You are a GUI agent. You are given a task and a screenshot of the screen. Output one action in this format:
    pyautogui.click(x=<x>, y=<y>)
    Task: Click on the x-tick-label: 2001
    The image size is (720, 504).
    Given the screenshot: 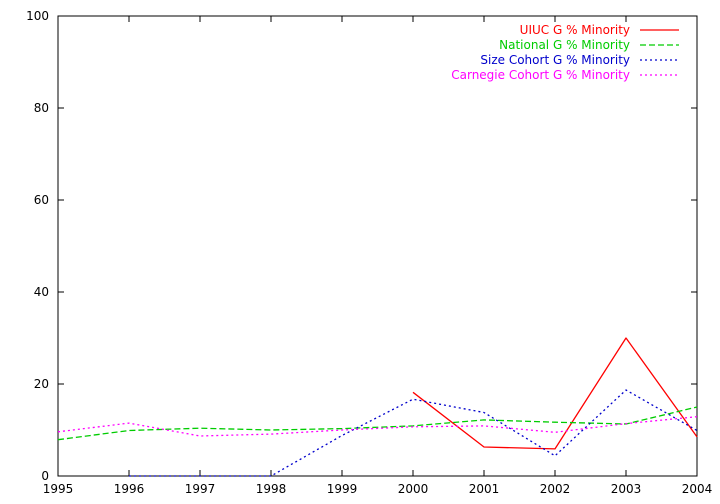 What is the action you would take?
    pyautogui.click(x=484, y=489)
    